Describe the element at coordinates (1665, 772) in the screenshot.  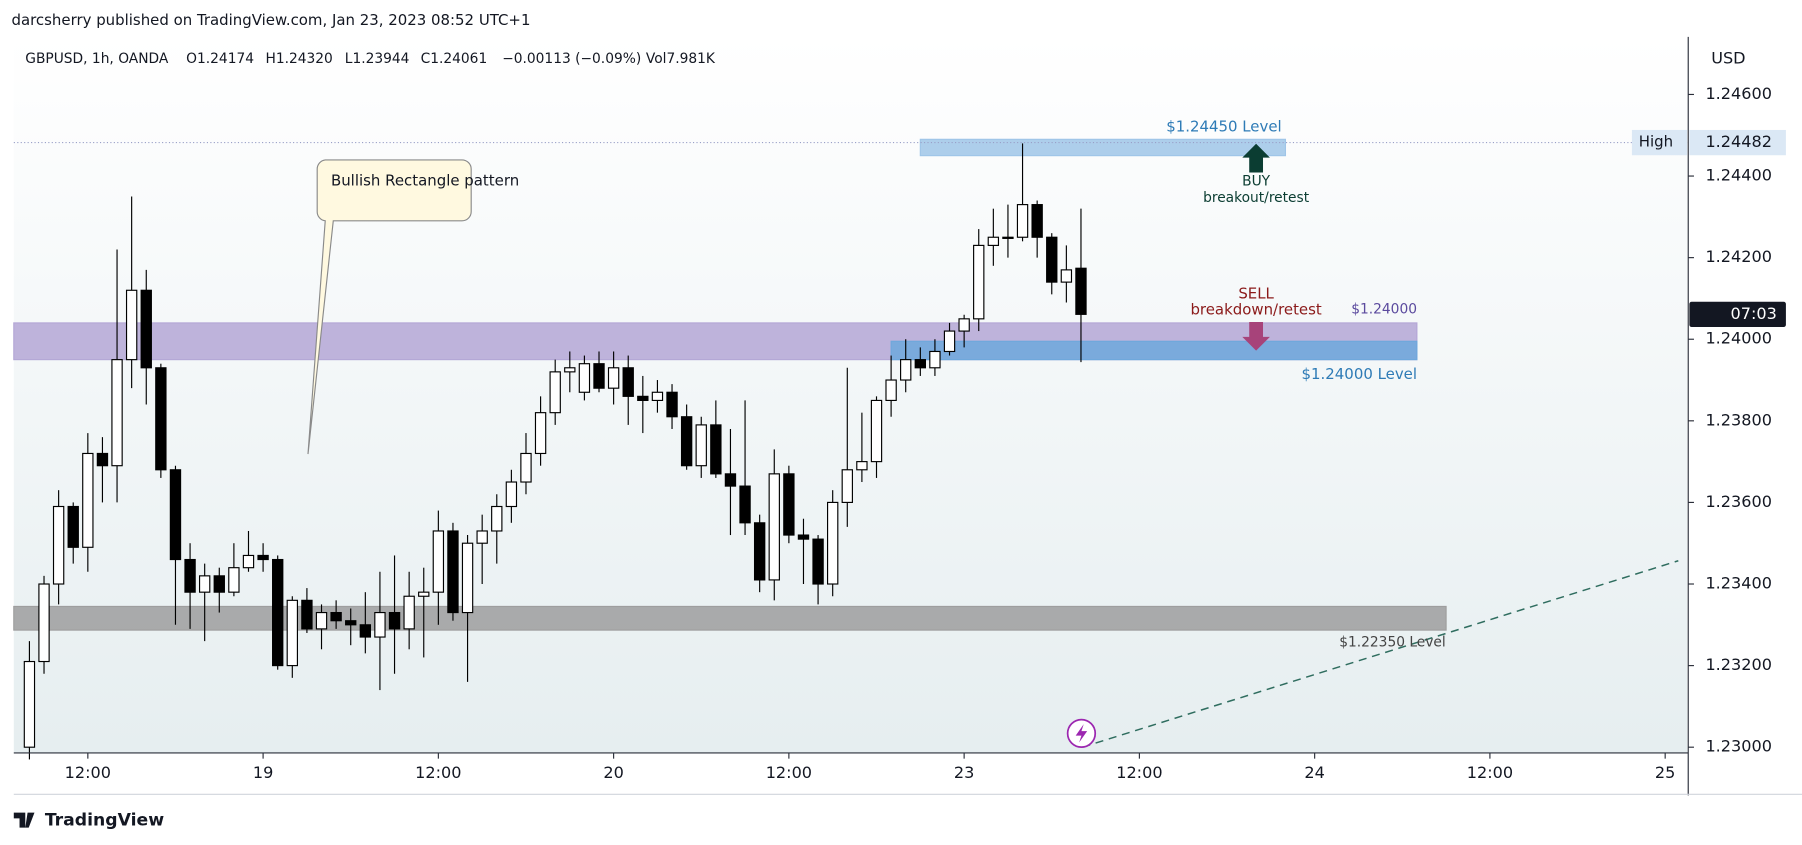
I see `x-tick-label: 25` at that location.